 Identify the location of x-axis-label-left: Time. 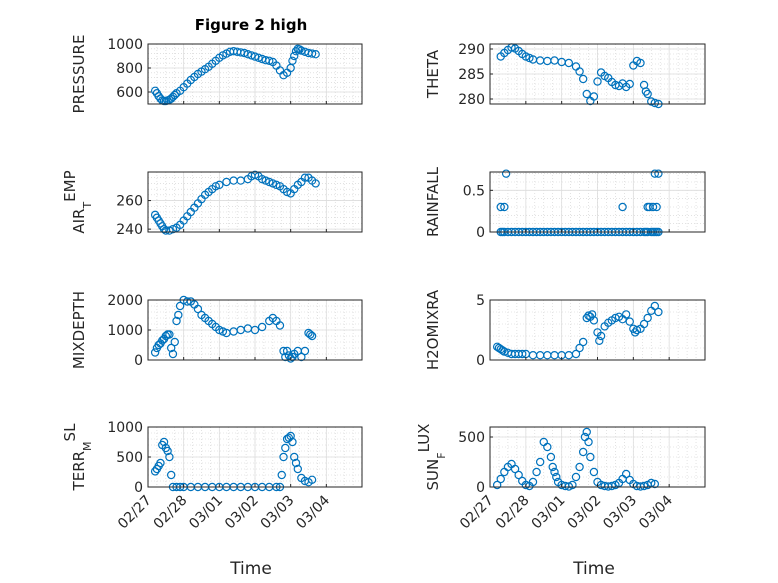
(250, 569).